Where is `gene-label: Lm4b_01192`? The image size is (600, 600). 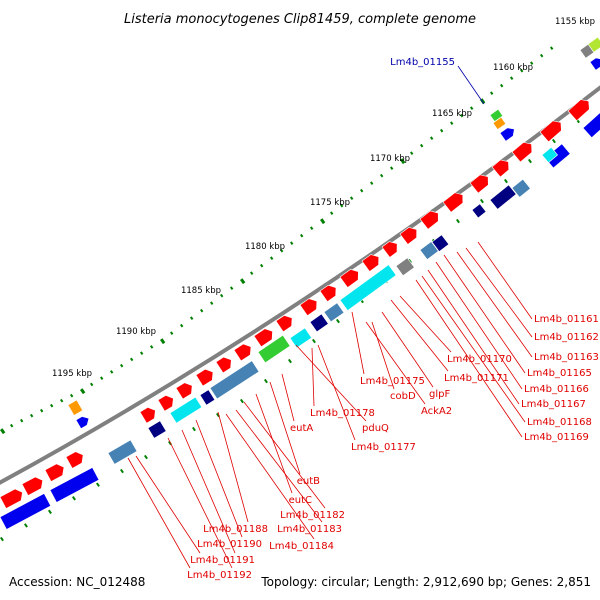 gene-label: Lm4b_01192 is located at coordinates (219, 575).